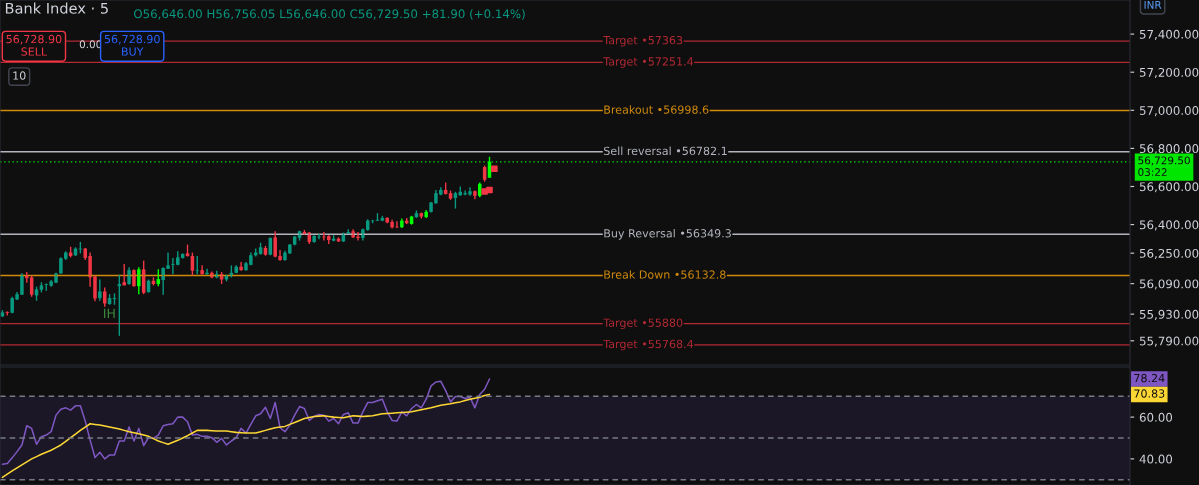  Describe the element at coordinates (1169, 149) in the screenshot. I see `y-tick-label: 56,800.00` at that location.